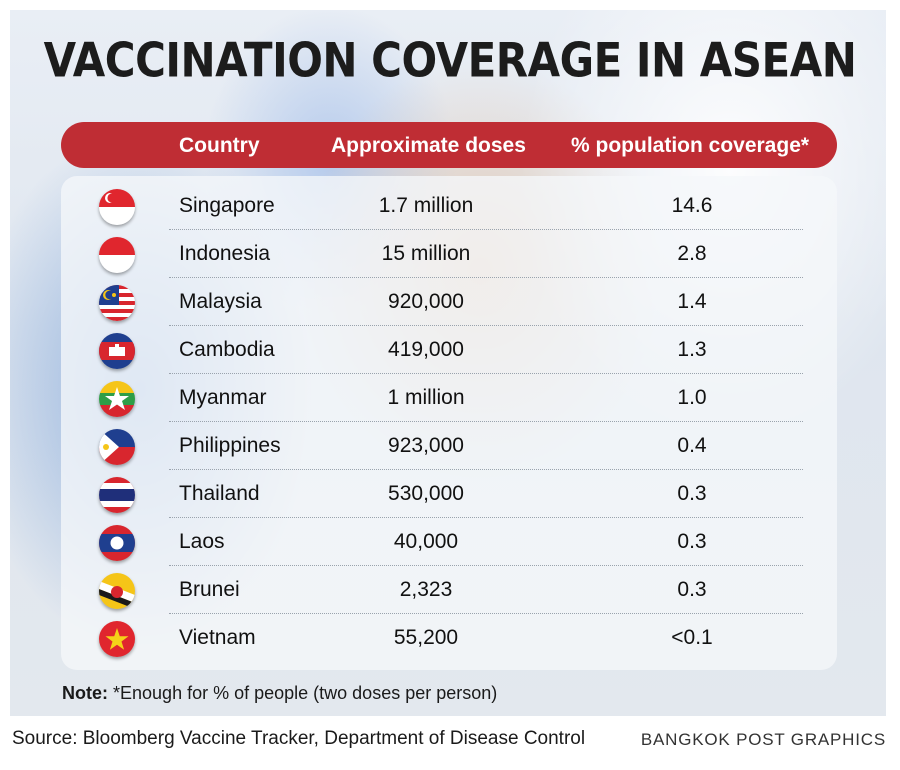 The width and height of the screenshot is (900, 770). I want to click on coverage-value: 1.4, so click(692, 301).